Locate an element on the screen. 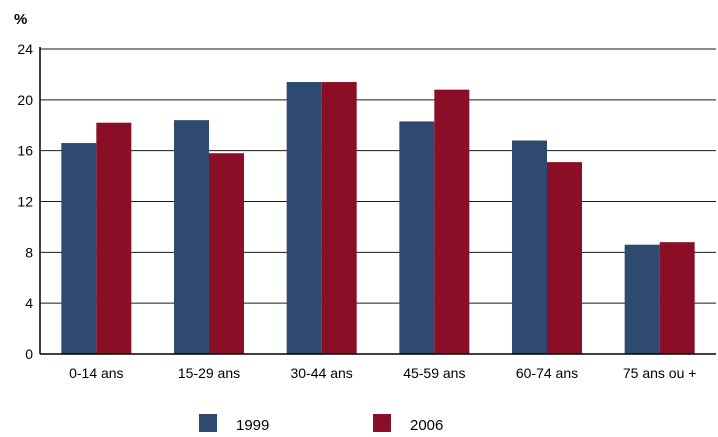  bar-1999-45-59-ans is located at coordinates (417, 237).